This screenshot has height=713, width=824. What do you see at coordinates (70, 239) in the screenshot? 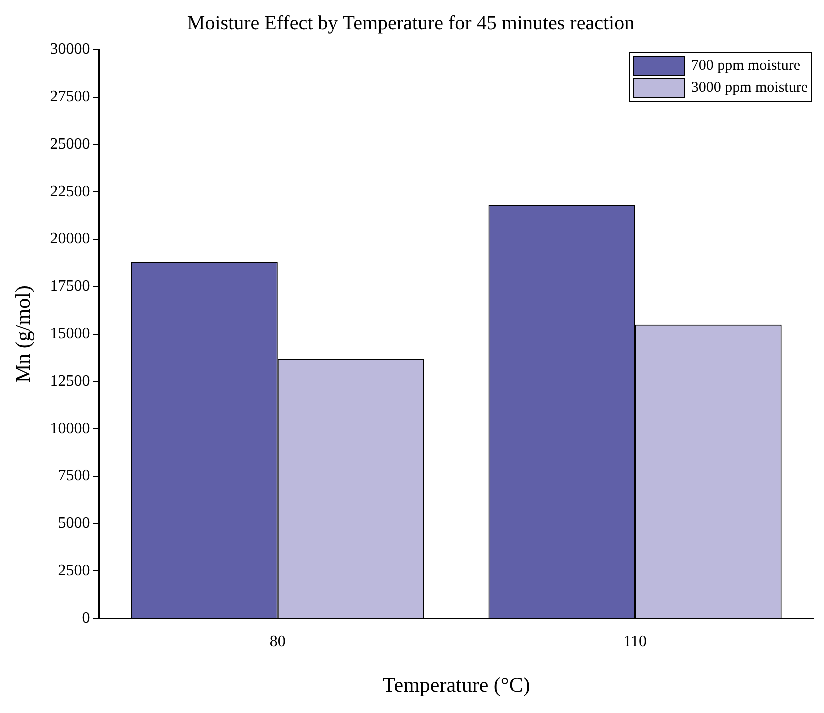
I see `y-tick-label: 20000` at bounding box center [70, 239].